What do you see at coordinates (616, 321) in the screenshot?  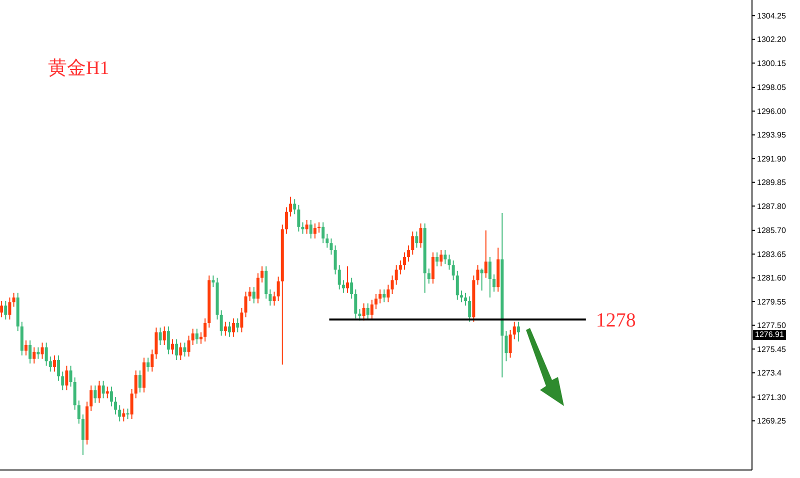 I see `ref-line-label: 1278` at bounding box center [616, 321].